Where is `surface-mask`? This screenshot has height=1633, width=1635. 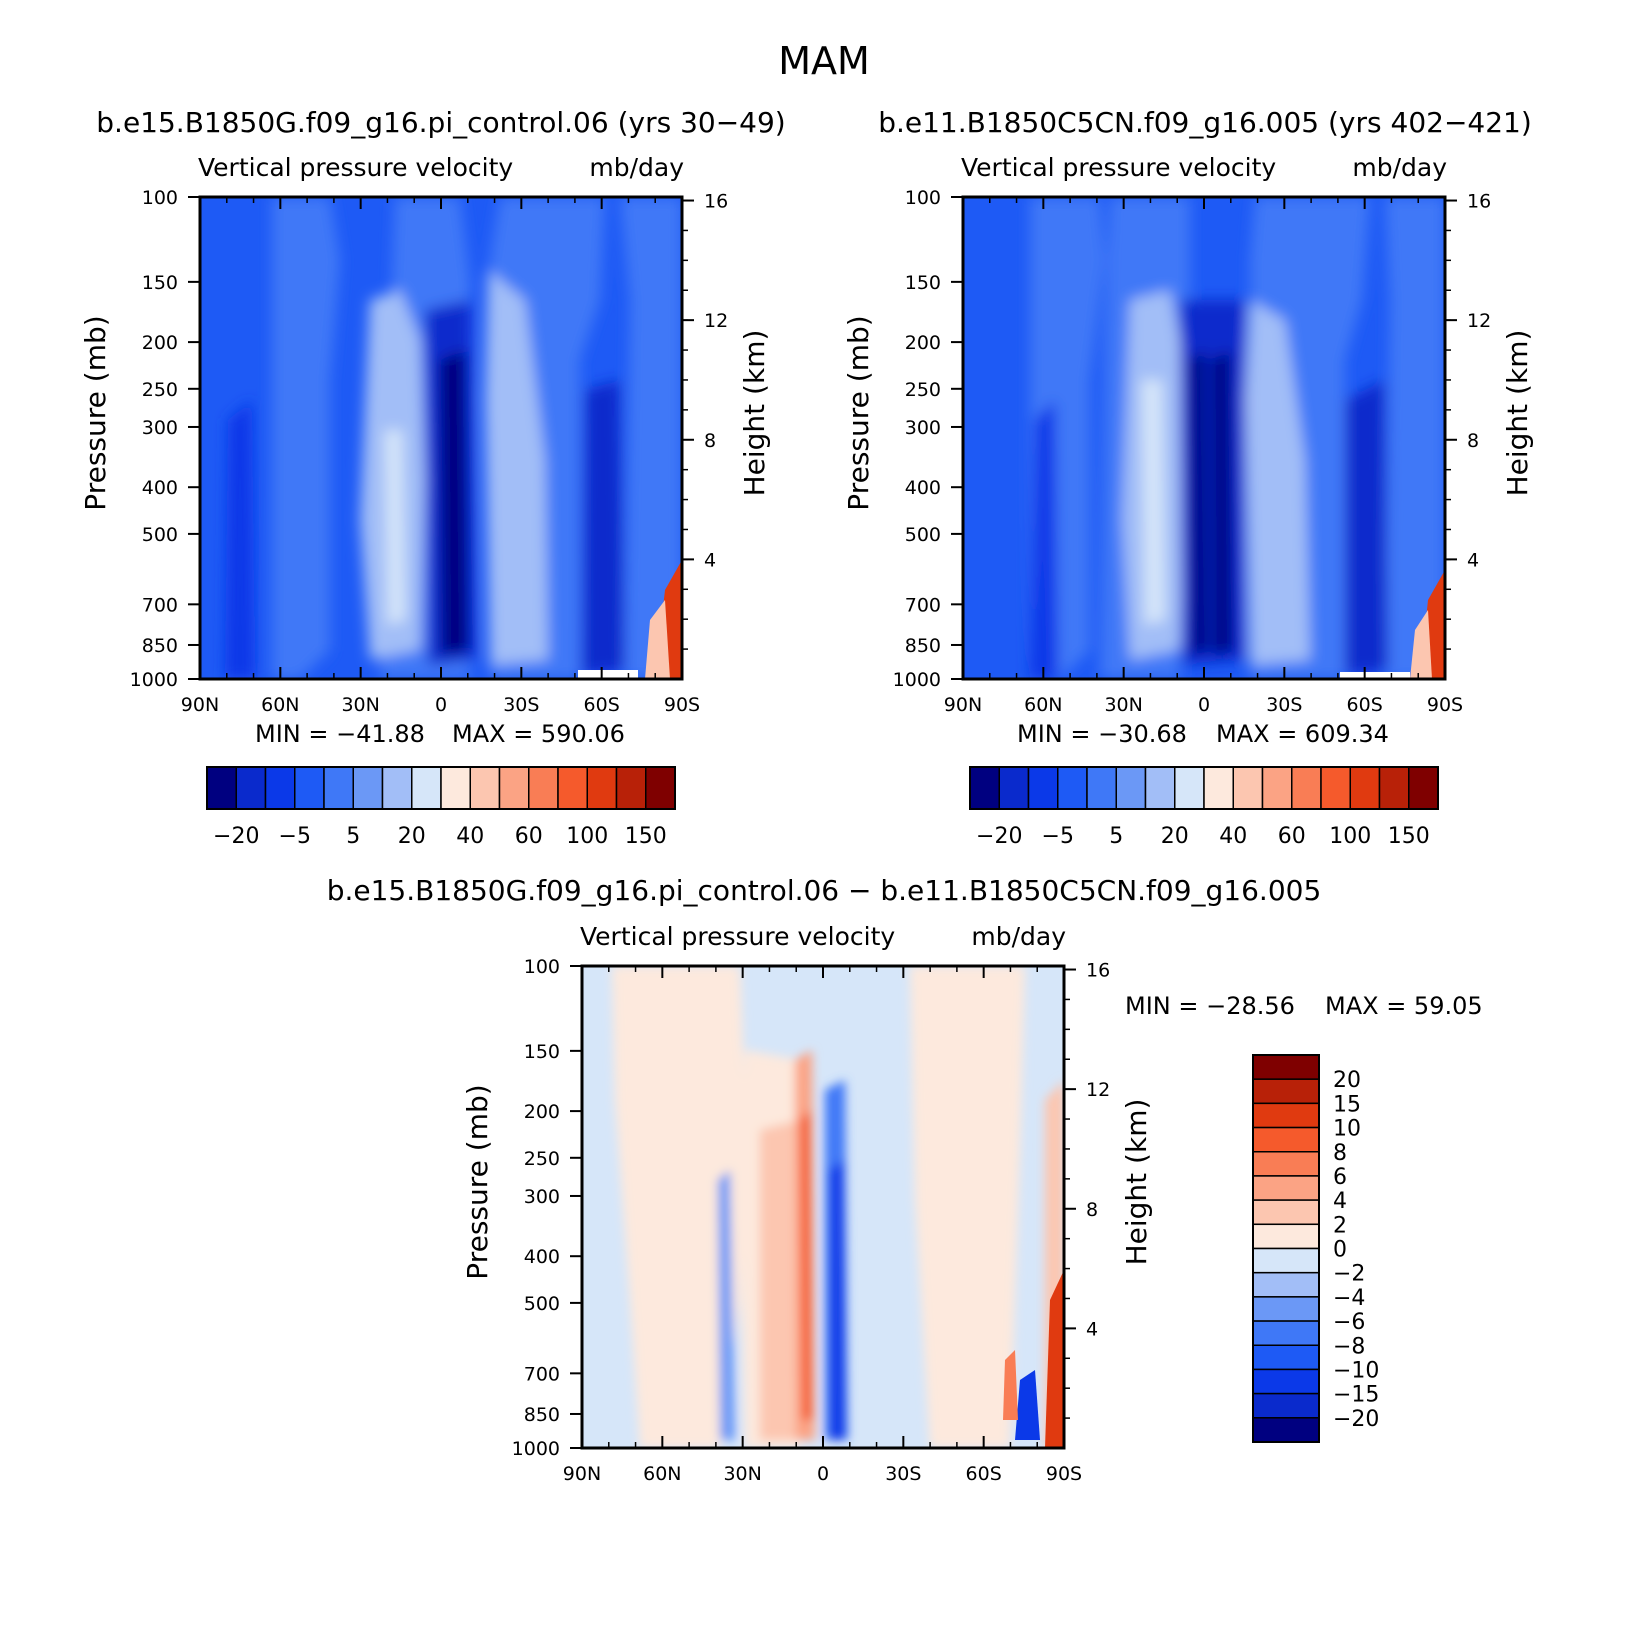
surface-mask is located at coordinates (1375, 675).